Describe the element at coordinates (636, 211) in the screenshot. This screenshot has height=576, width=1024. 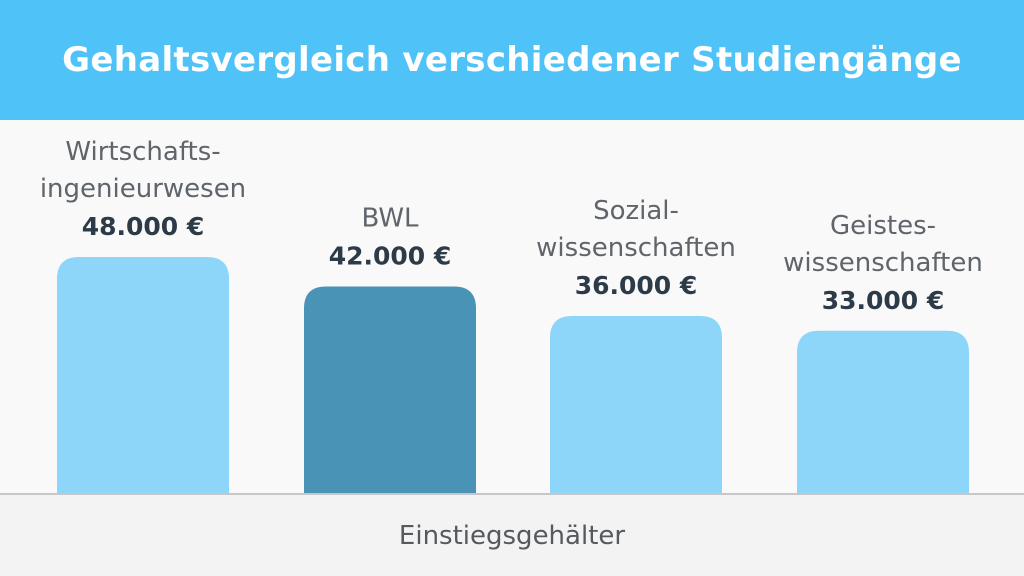
I see `category-label: Sozial-` at that location.